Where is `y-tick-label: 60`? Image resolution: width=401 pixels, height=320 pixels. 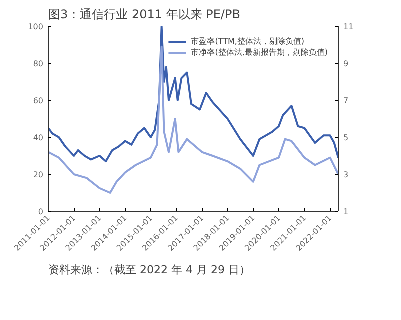 y-tick-label: 60 is located at coordinates (38, 101).